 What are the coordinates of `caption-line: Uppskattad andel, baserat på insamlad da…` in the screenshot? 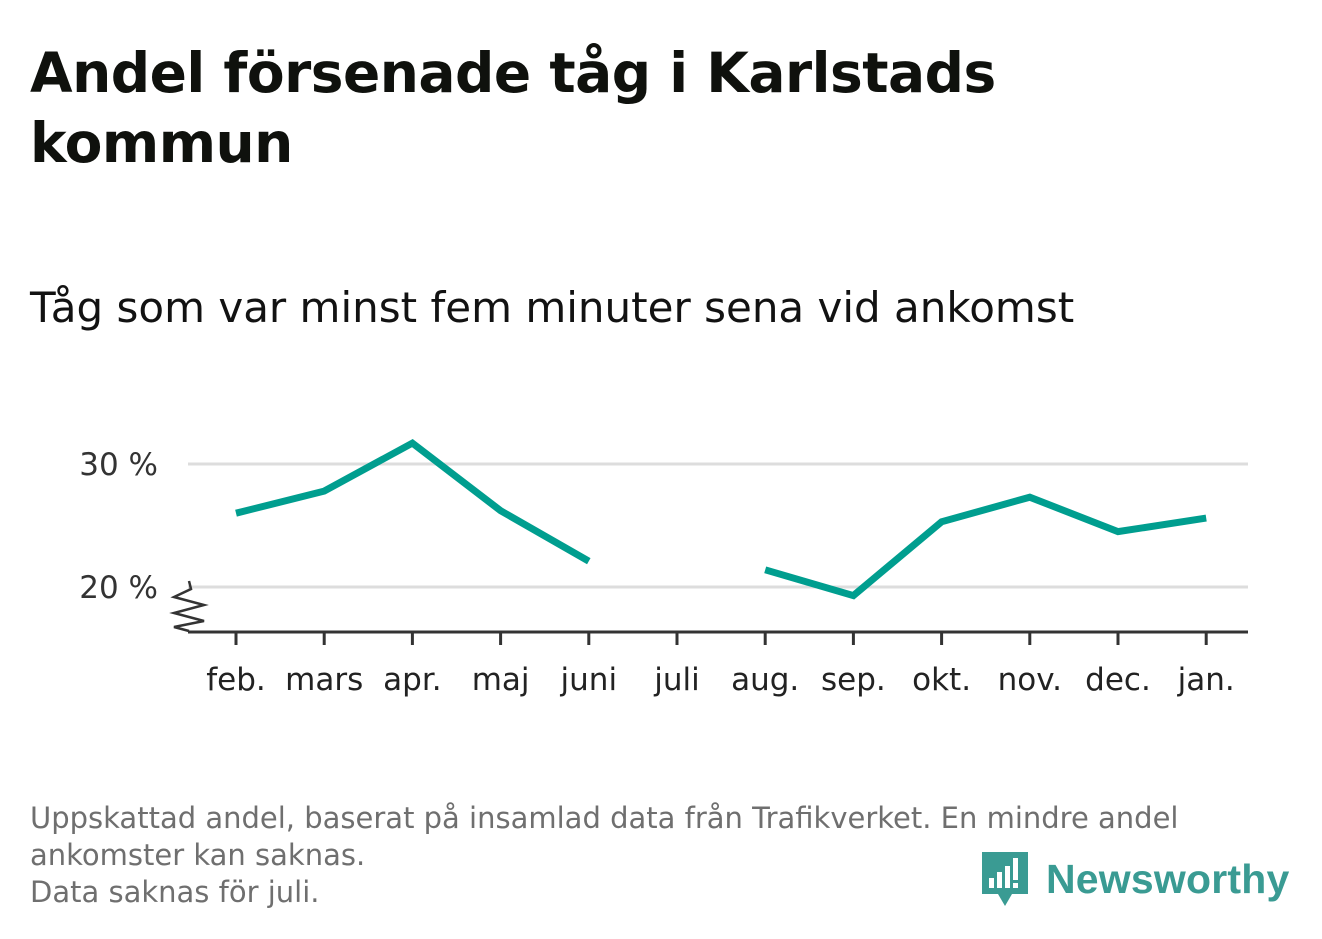 It's located at (604, 818).